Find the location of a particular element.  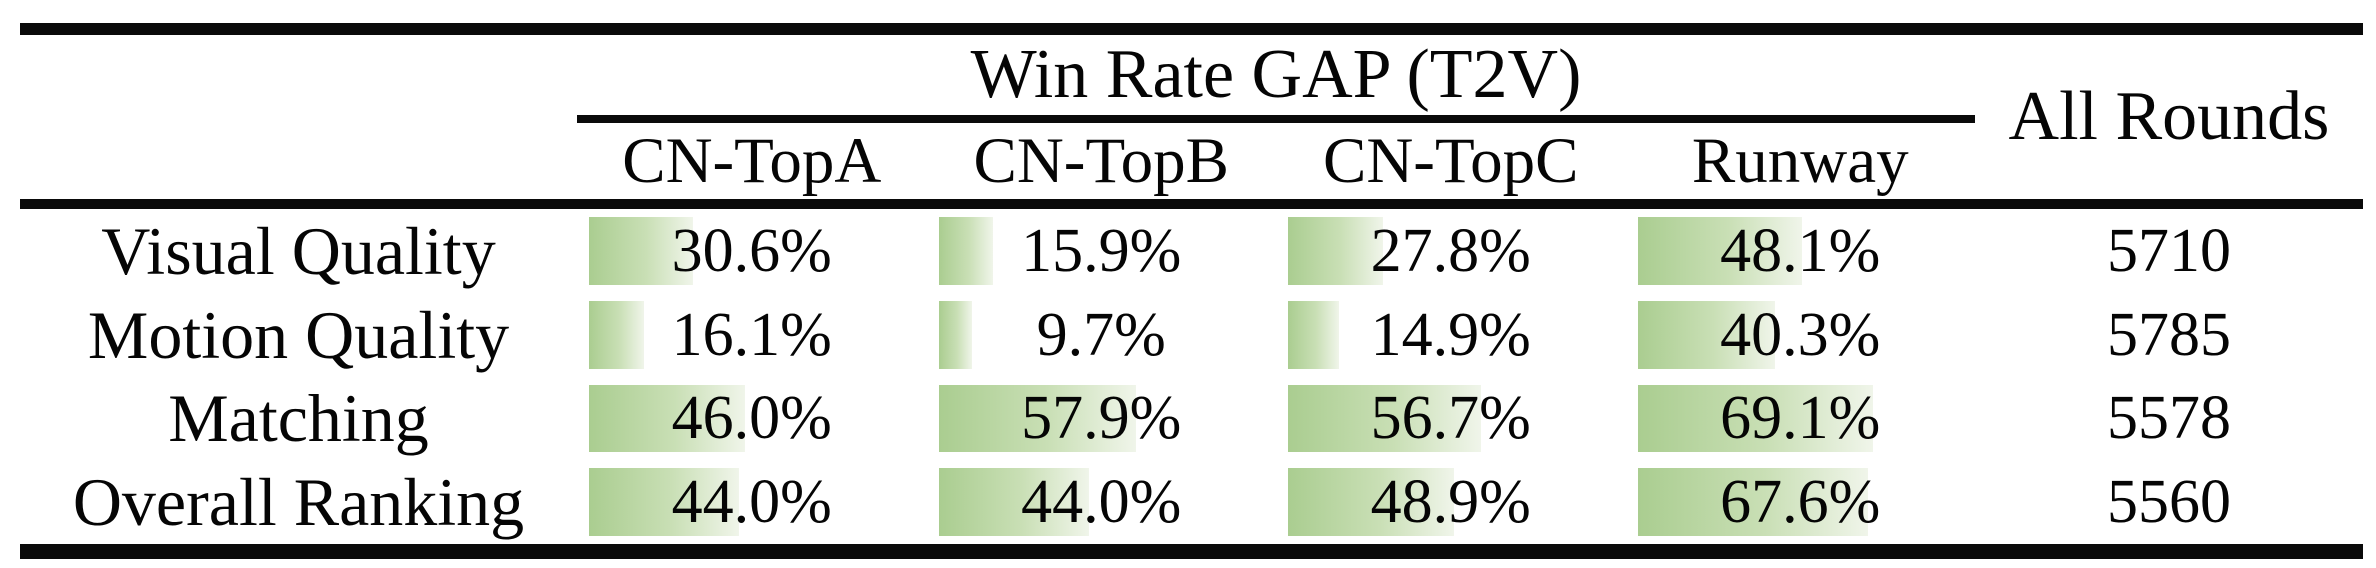

win-rate-value: 14.9% is located at coordinates (1450, 334).